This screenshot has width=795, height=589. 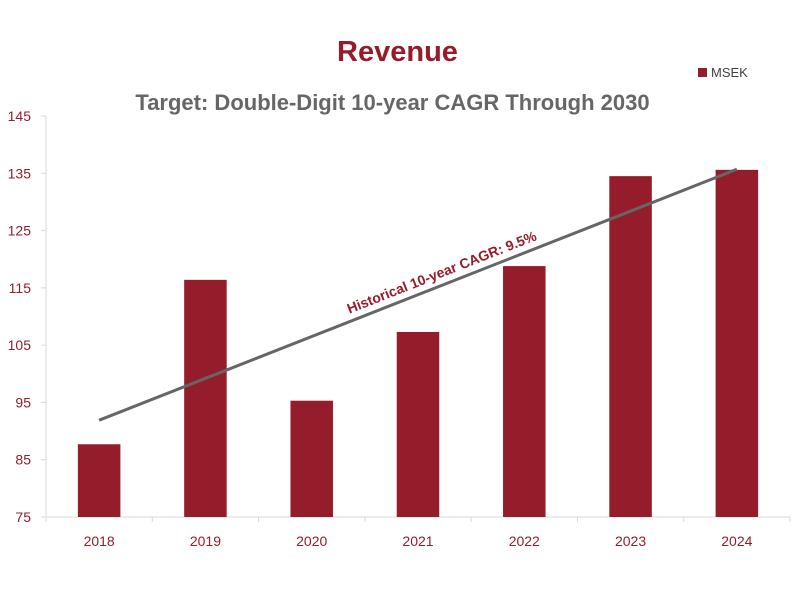 What do you see at coordinates (417, 541) in the screenshot?
I see `x-tick-label: 2021` at bounding box center [417, 541].